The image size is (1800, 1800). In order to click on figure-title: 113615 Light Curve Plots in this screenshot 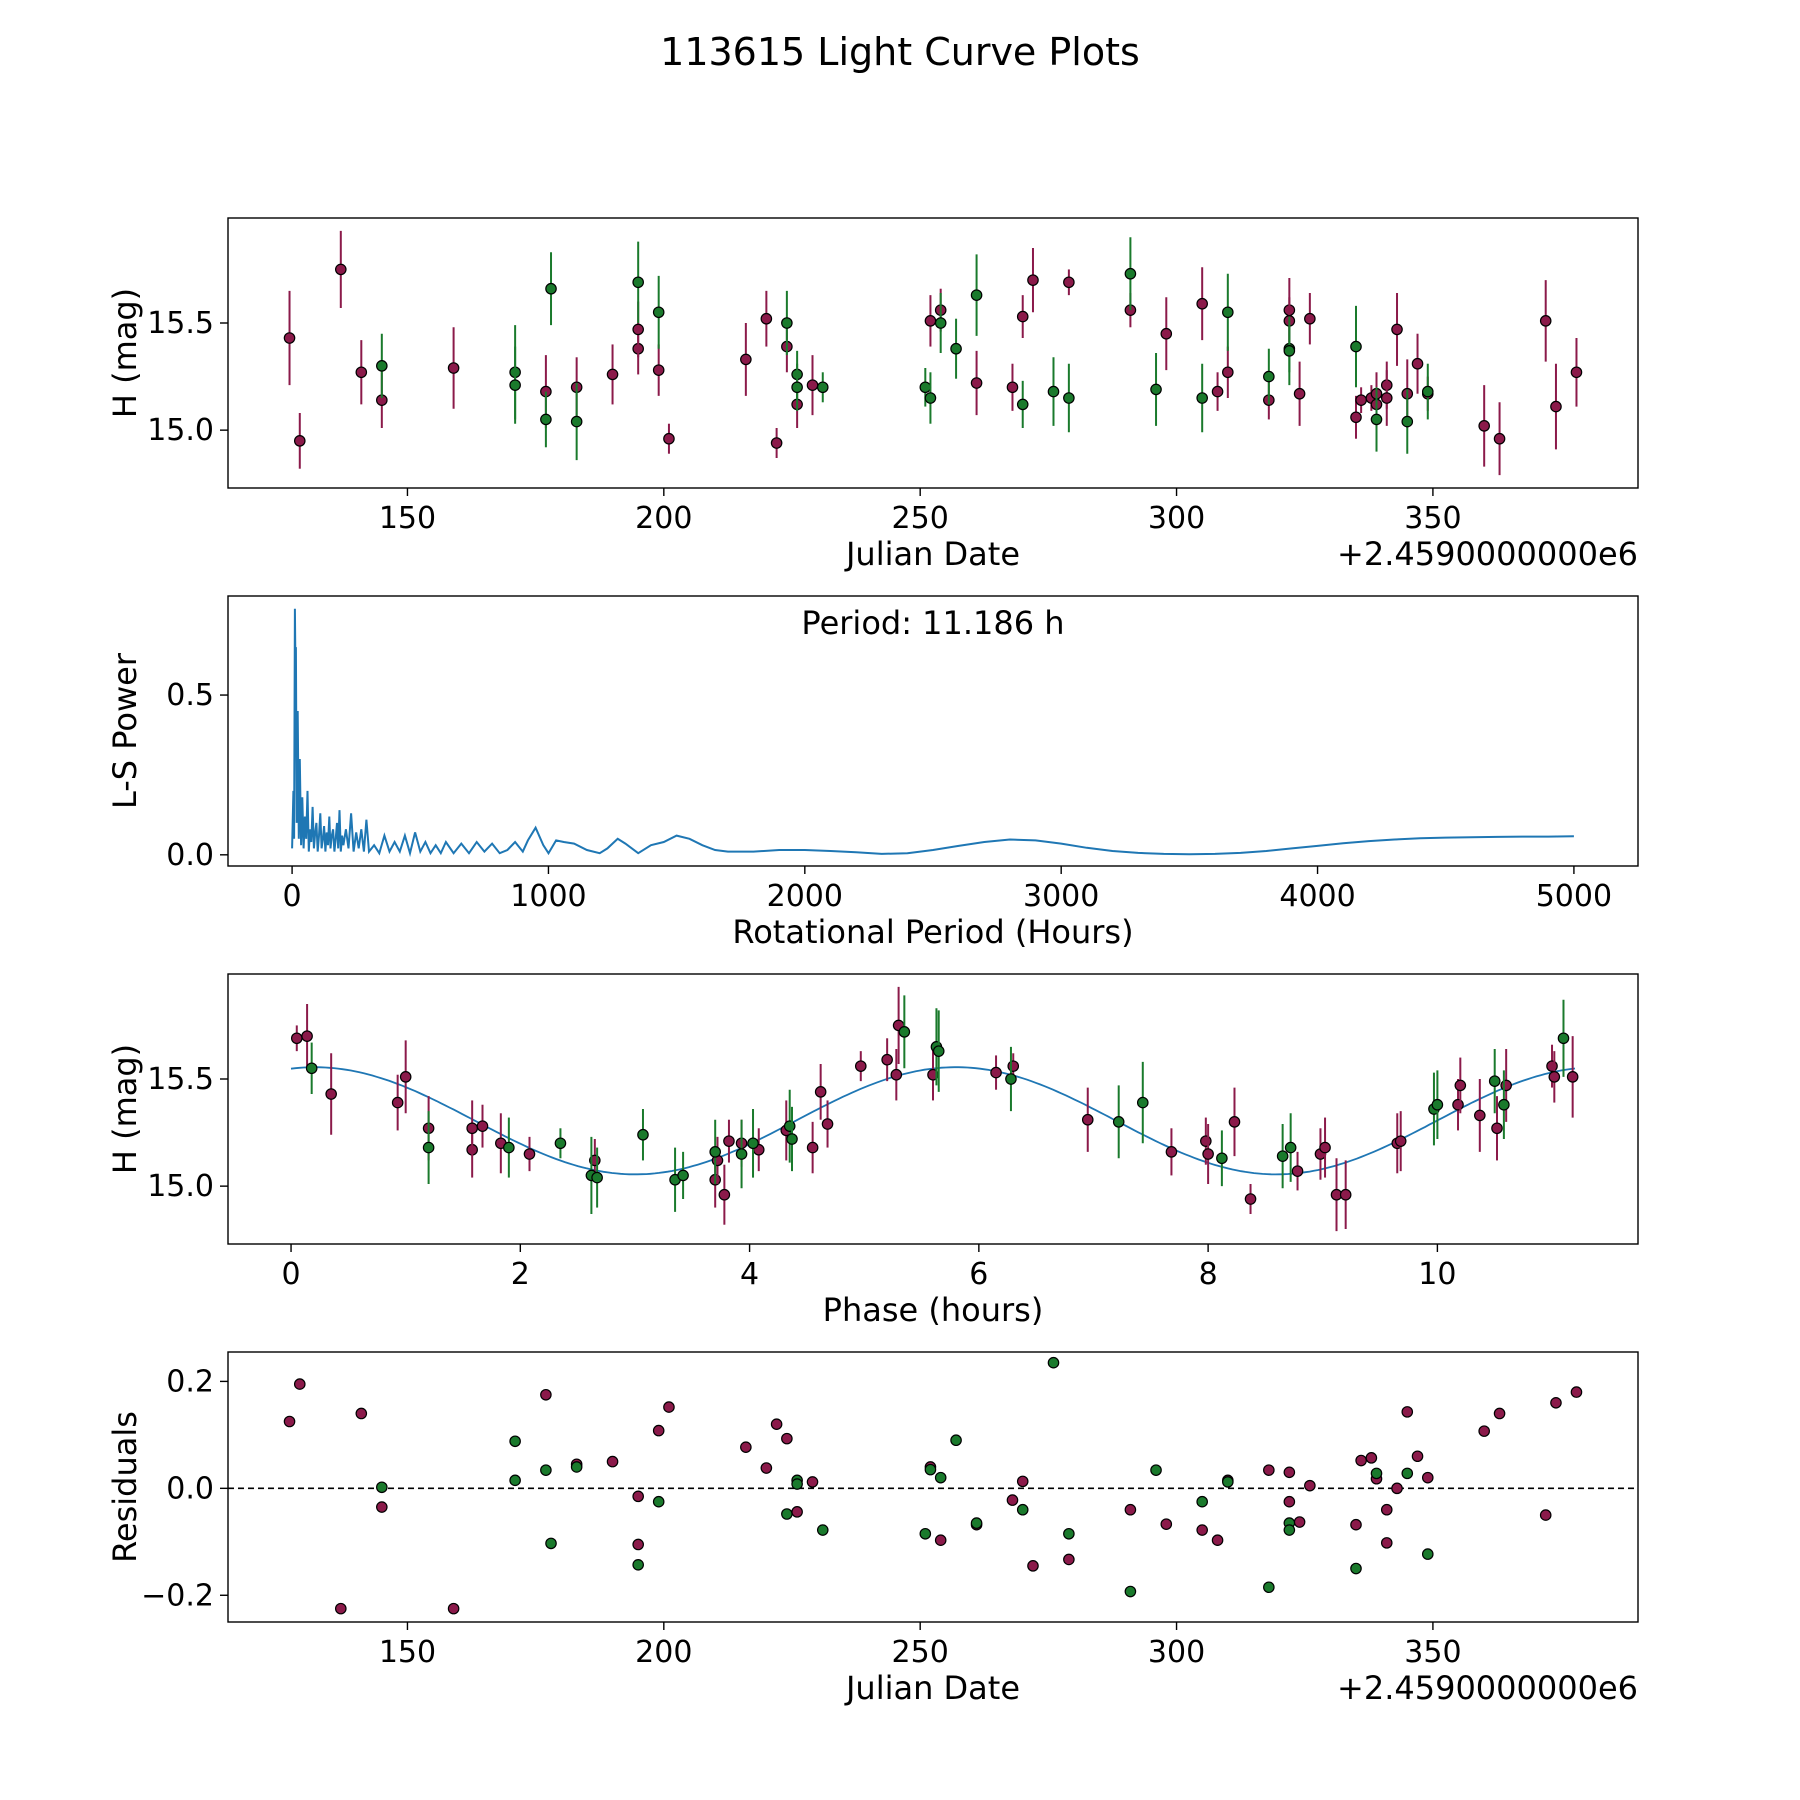, I will do `click(900, 52)`.